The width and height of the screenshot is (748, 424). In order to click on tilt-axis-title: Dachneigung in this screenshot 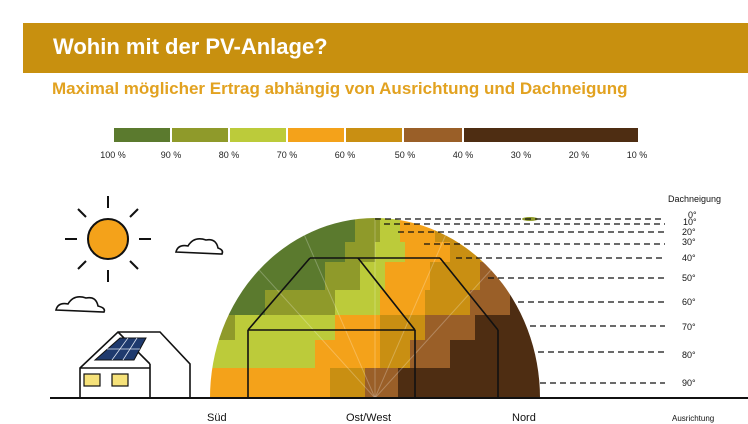, I will do `click(695, 199)`.